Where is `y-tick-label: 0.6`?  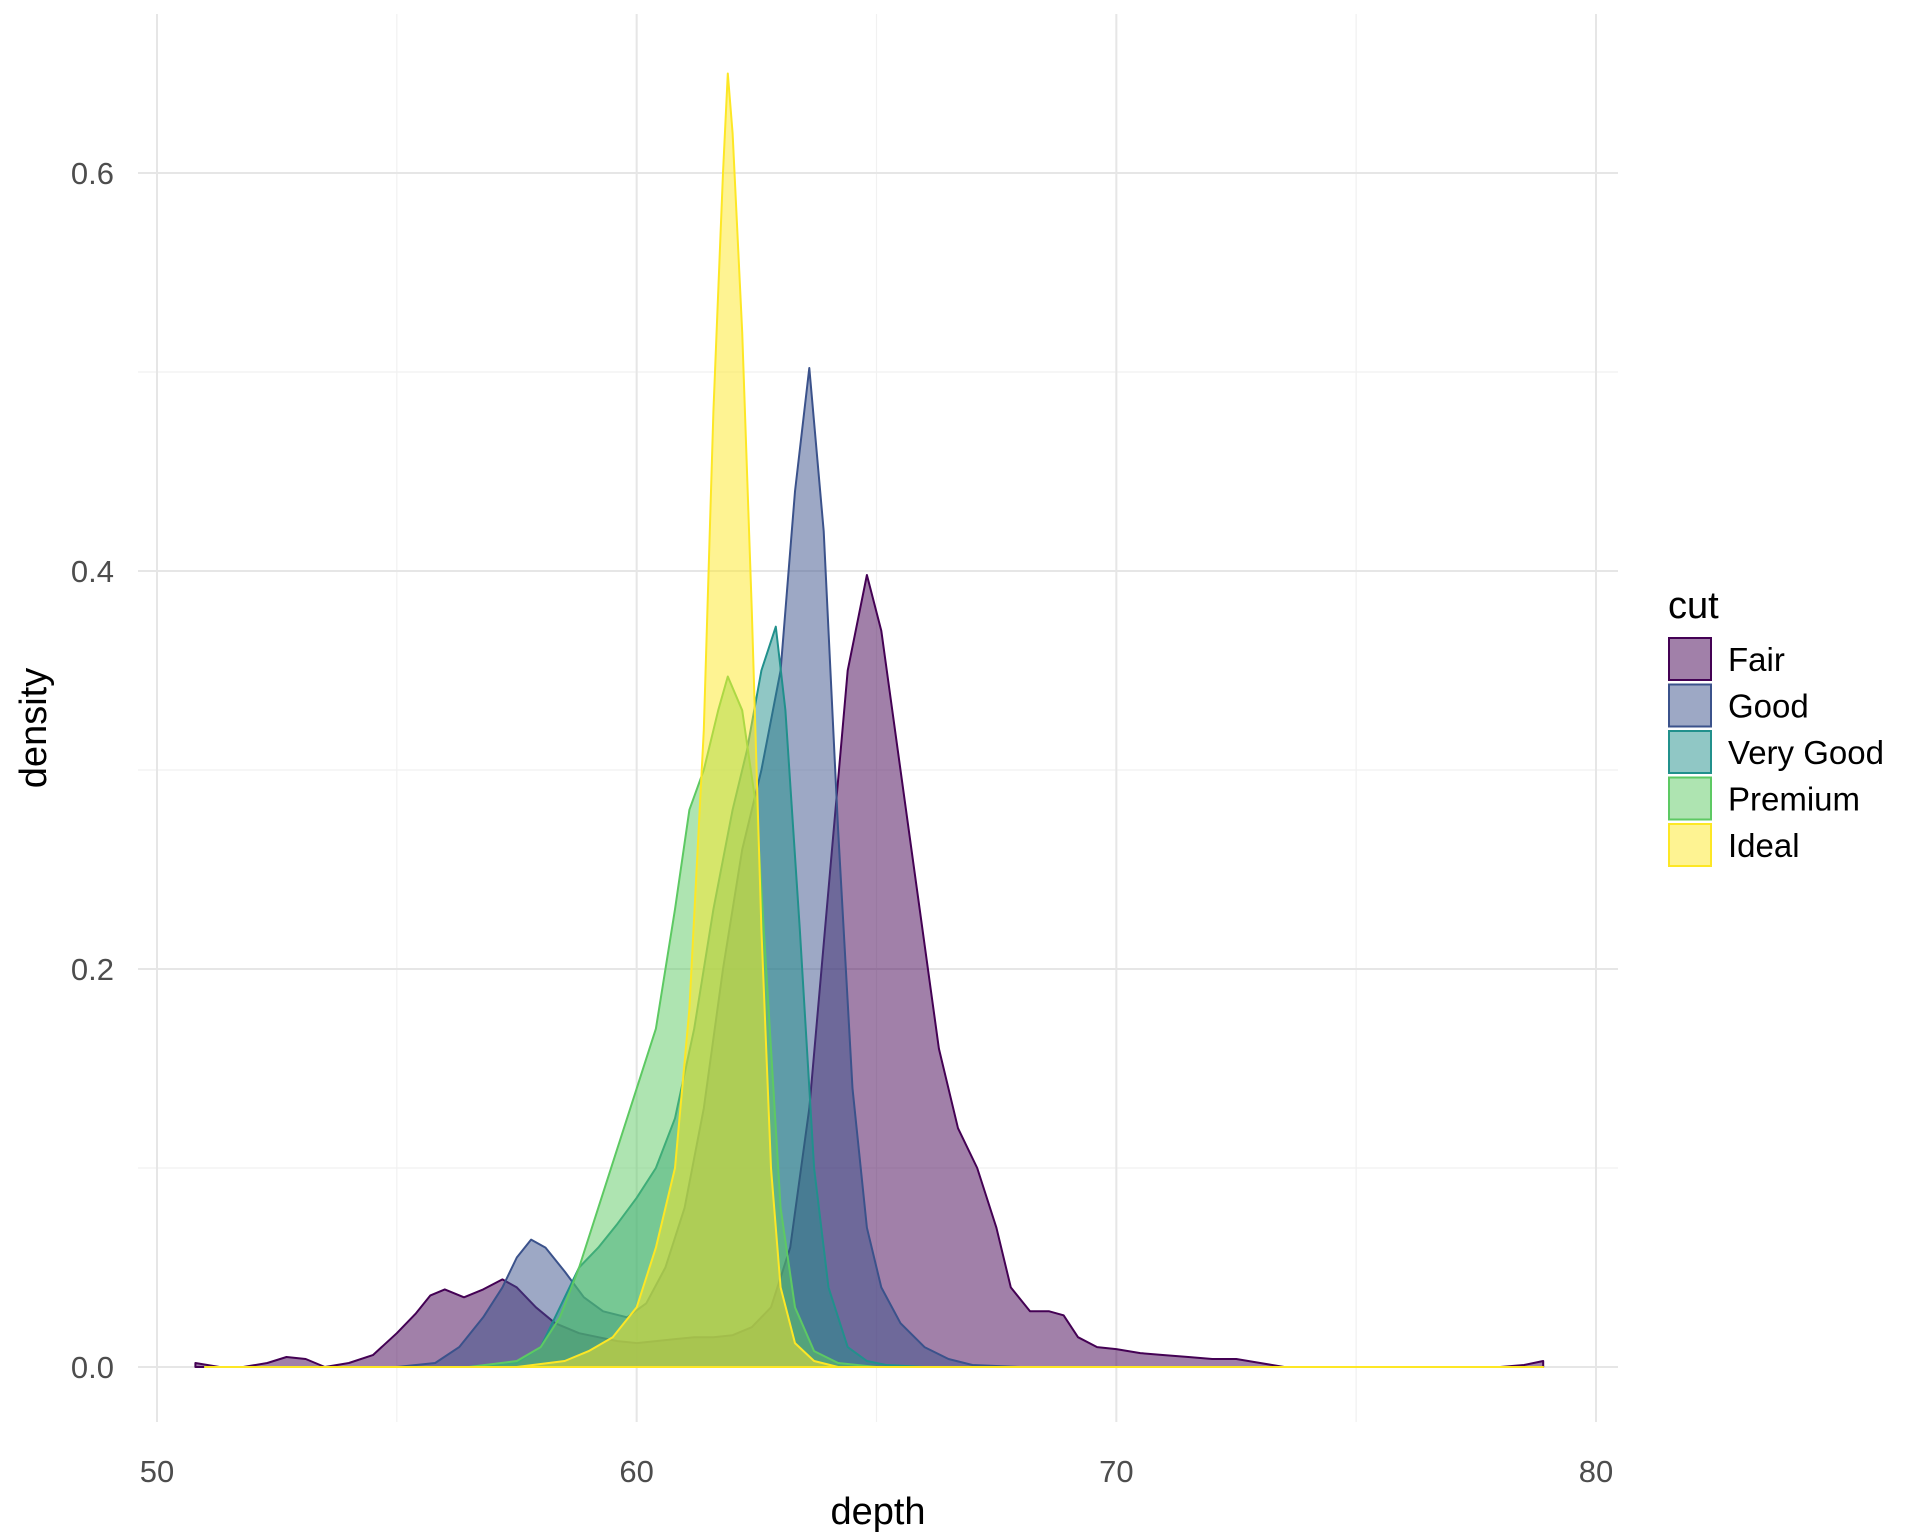
y-tick-label: 0.6 is located at coordinates (92, 173).